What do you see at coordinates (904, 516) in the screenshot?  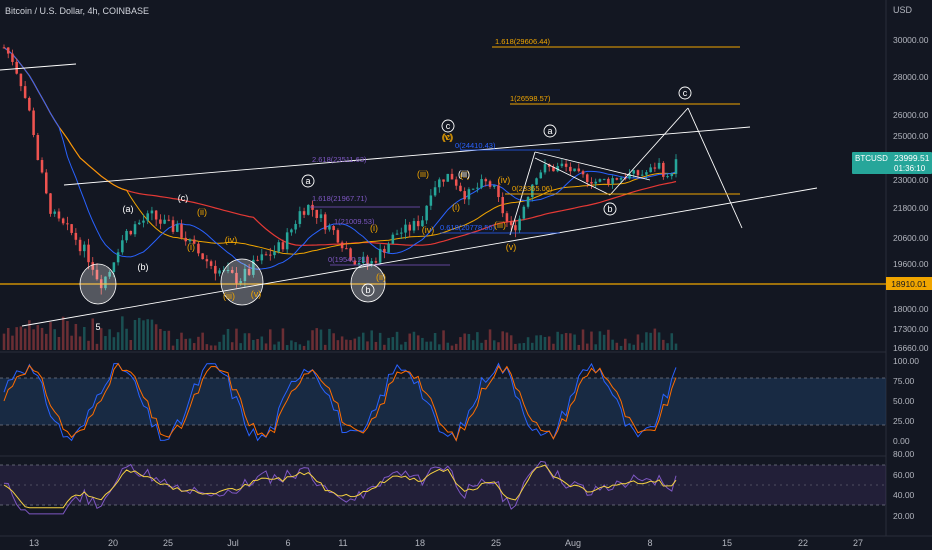 I see `rsi-tick-label: 20.00` at bounding box center [904, 516].